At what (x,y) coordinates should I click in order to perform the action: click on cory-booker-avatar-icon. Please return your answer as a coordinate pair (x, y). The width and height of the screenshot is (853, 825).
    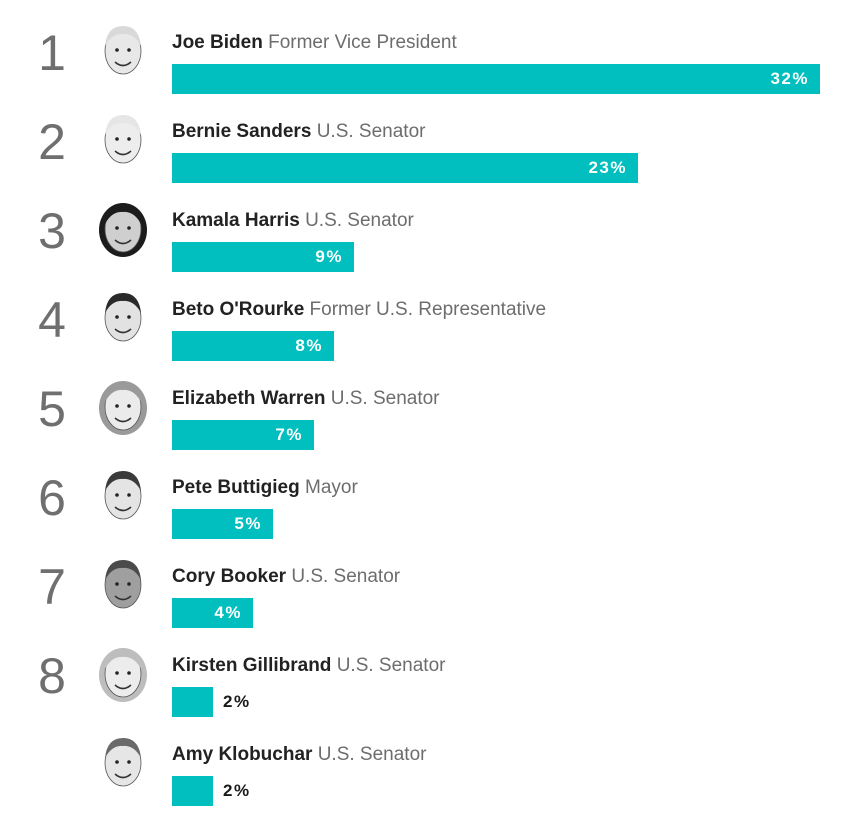
    Looking at the image, I should click on (123, 584).